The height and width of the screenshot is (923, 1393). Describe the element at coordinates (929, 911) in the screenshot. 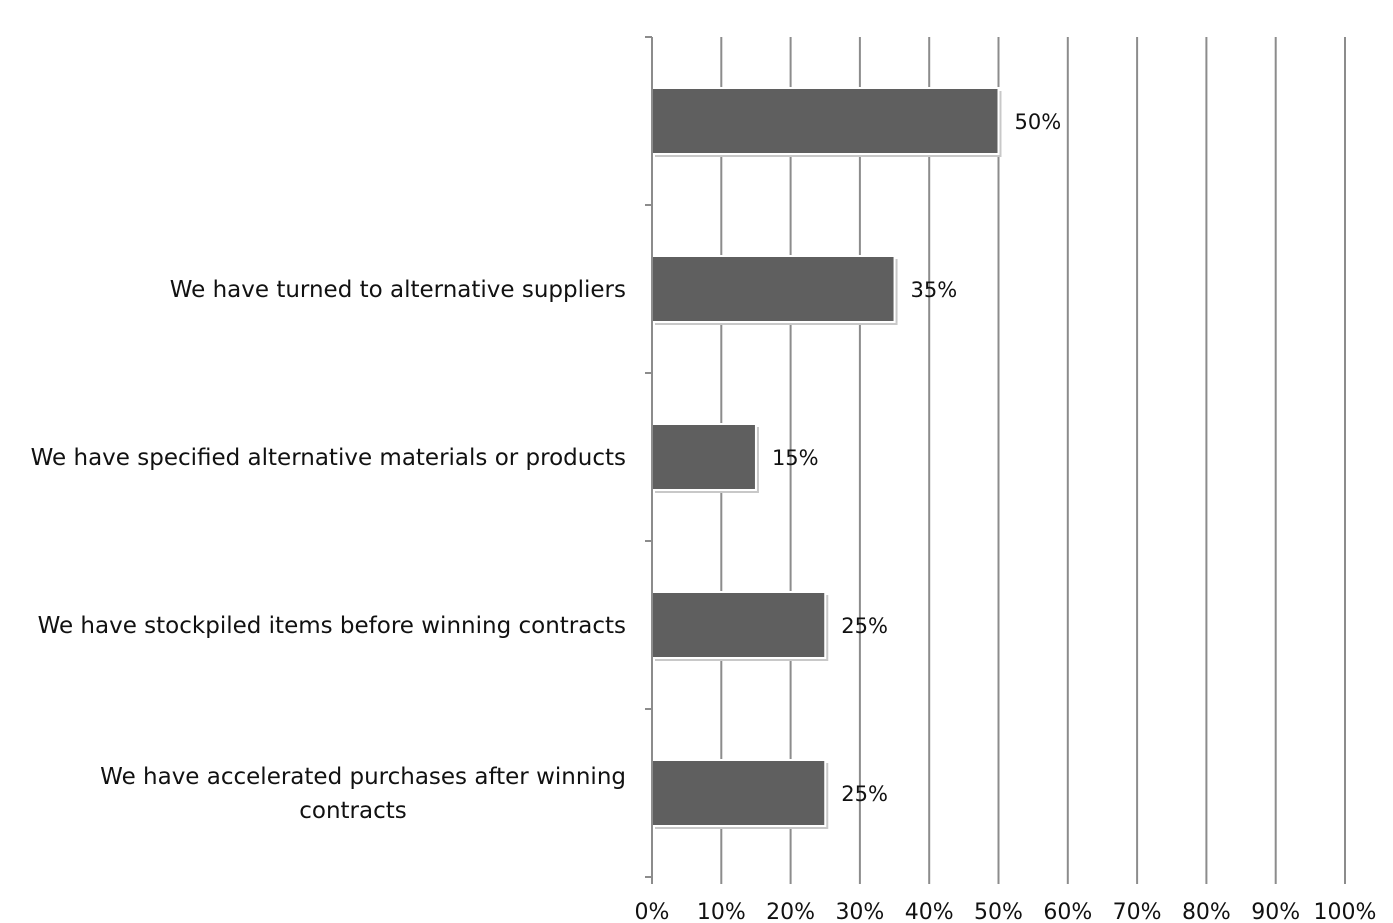

I see `x-tick-label: 40%` at that location.